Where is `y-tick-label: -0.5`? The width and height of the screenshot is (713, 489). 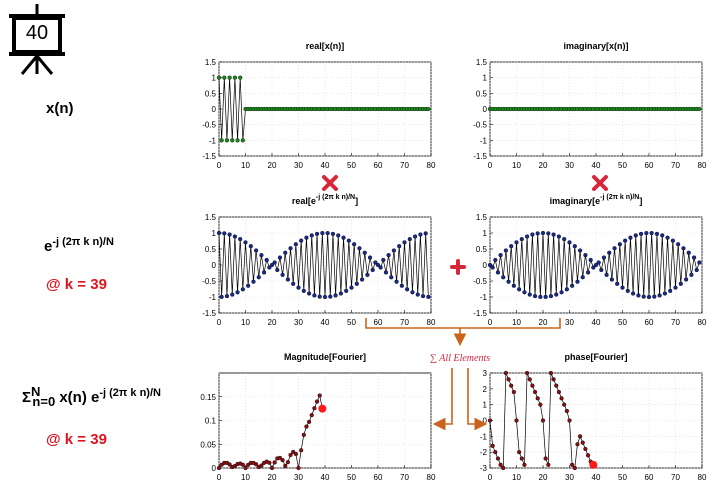 y-tick-label: -0.5 is located at coordinates (209, 281).